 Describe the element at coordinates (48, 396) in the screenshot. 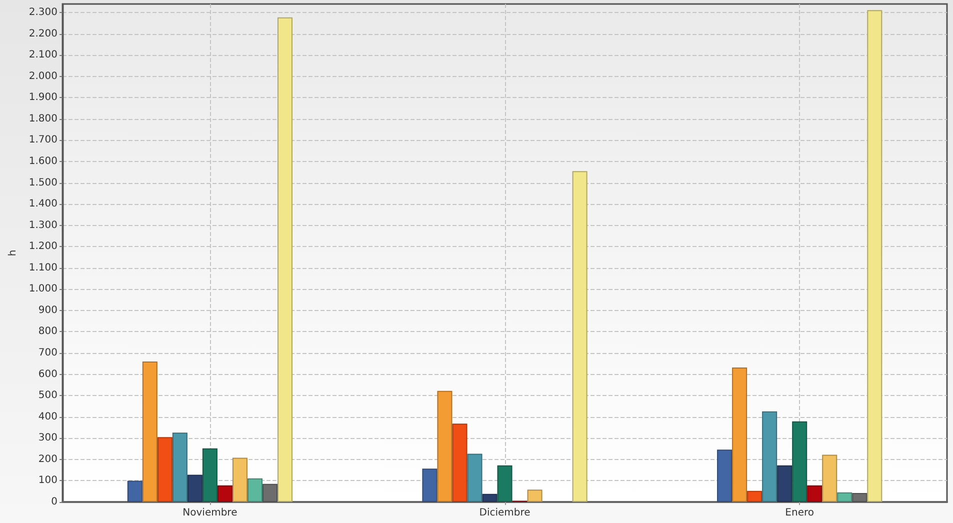

I see `y-tick-label: 500` at that location.